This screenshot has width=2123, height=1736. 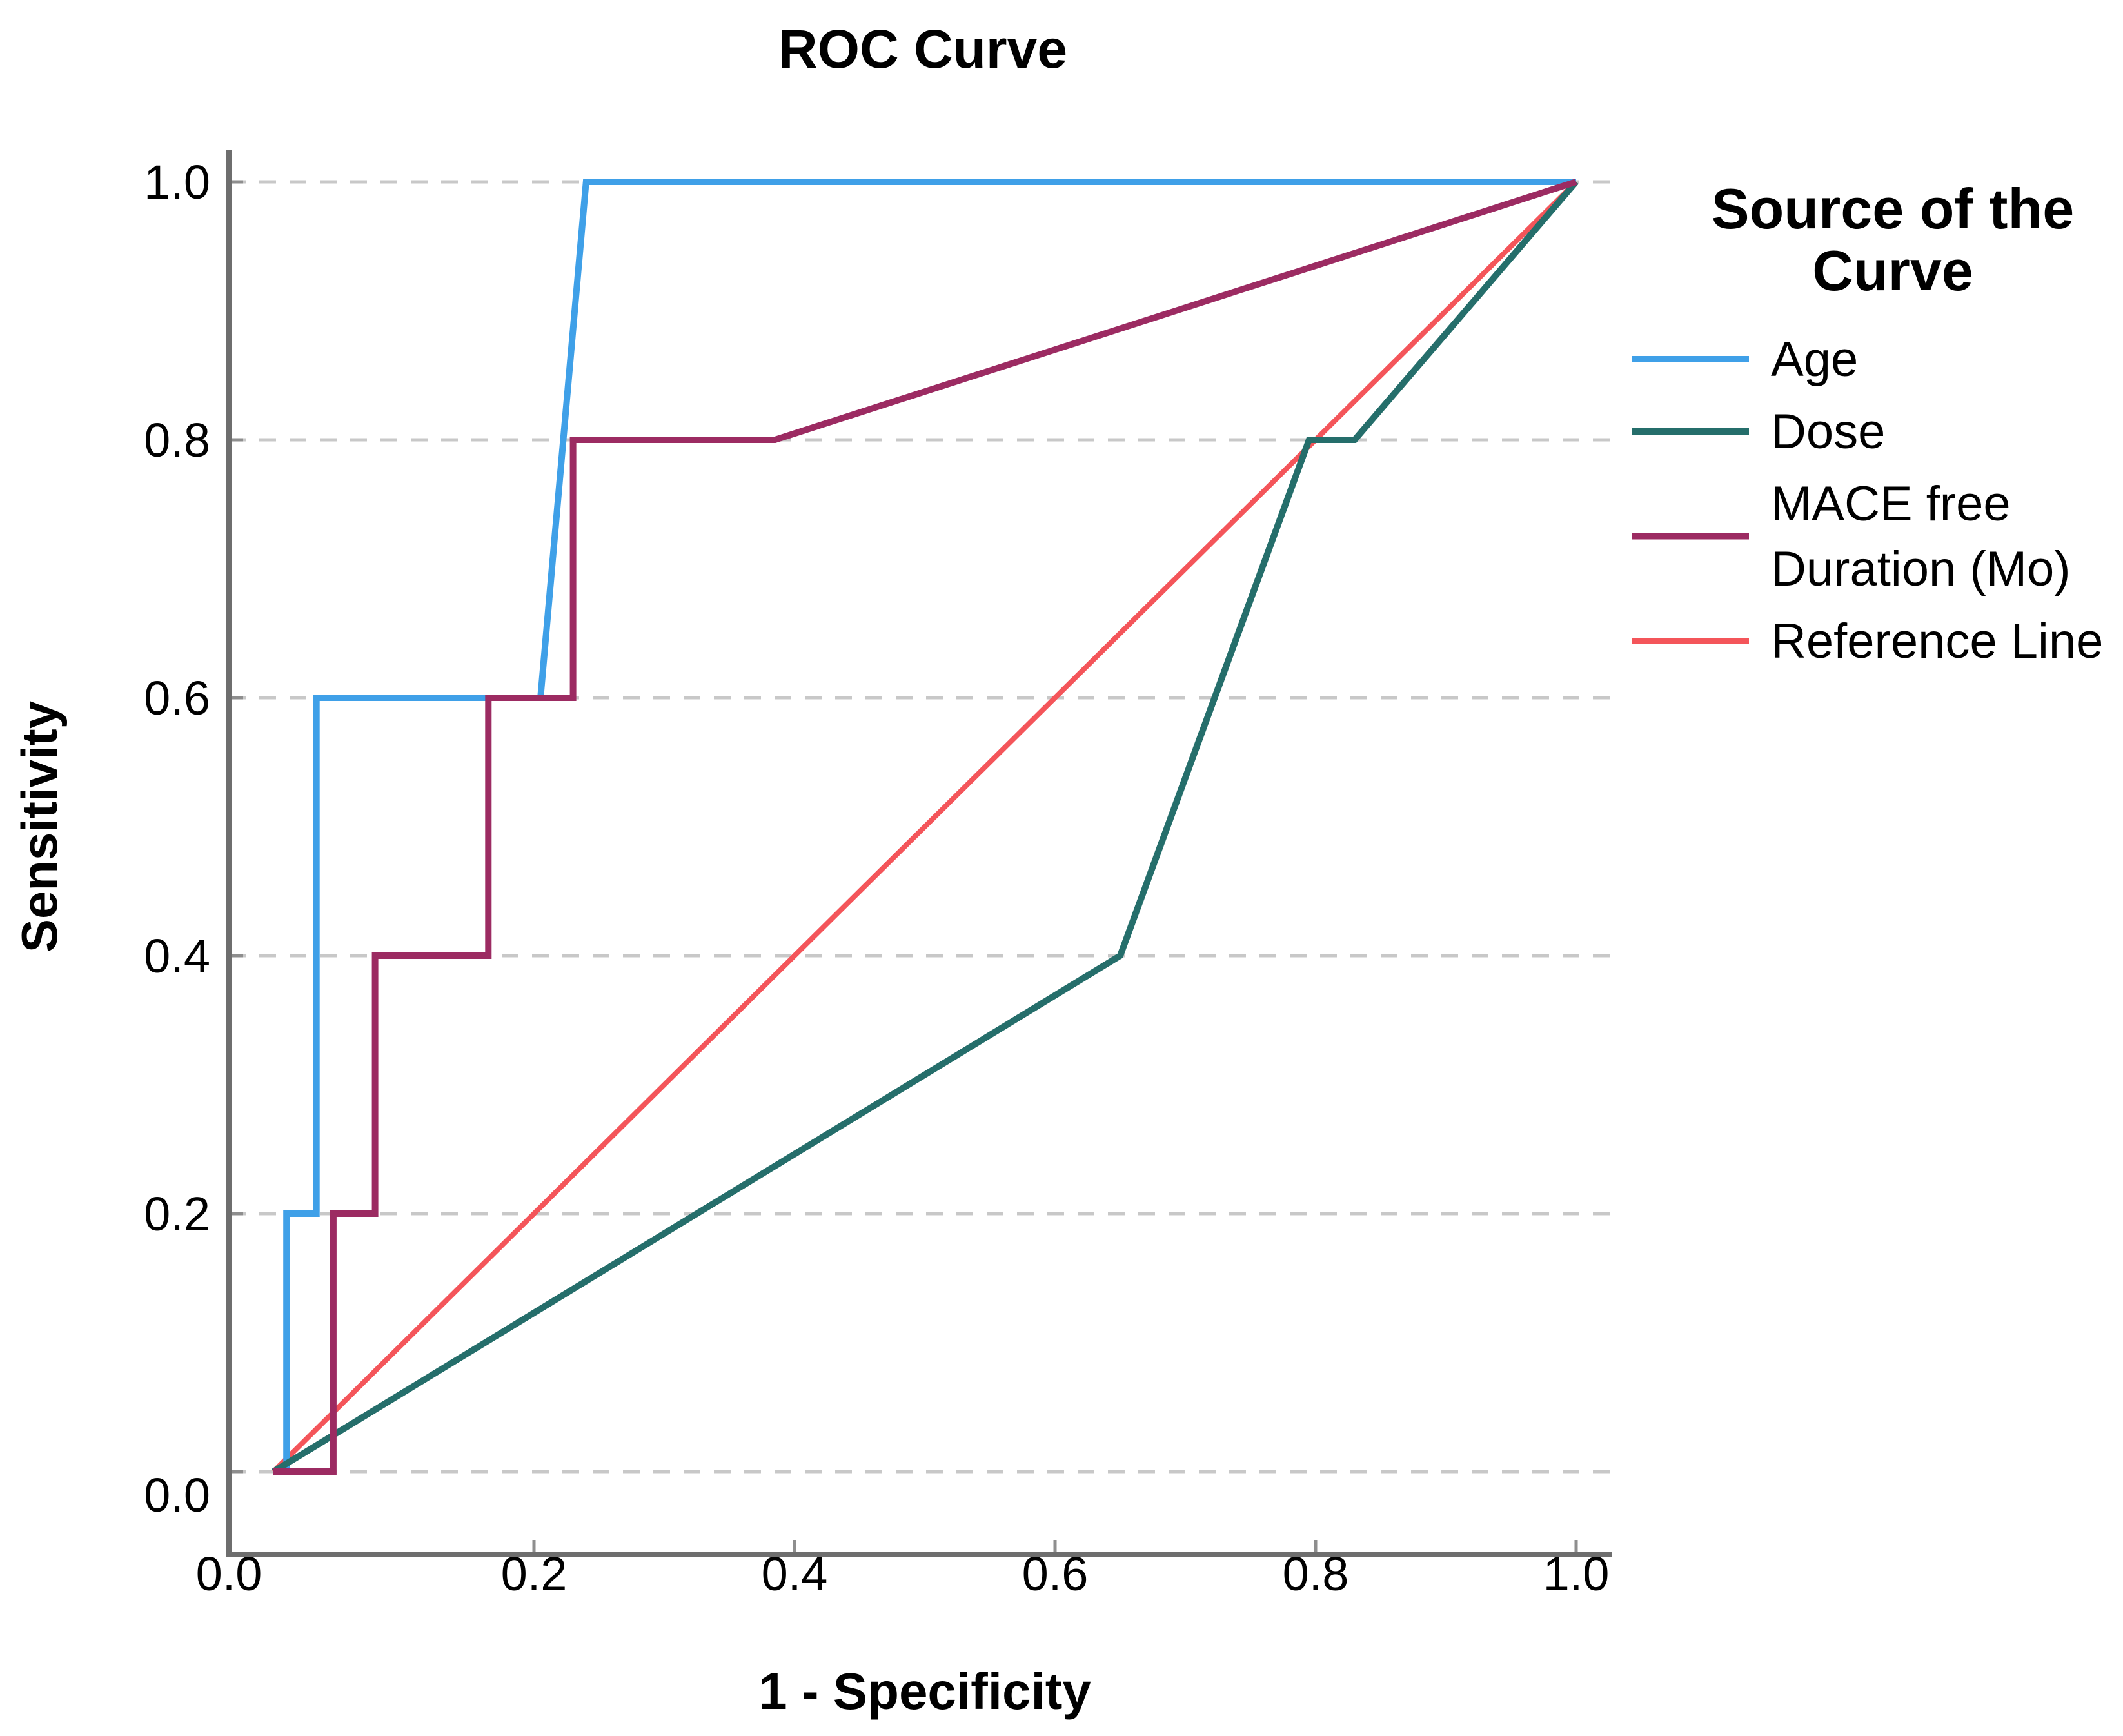 What do you see at coordinates (1921, 569) in the screenshot?
I see `legend-item-label: Duration (Mo)` at bounding box center [1921, 569].